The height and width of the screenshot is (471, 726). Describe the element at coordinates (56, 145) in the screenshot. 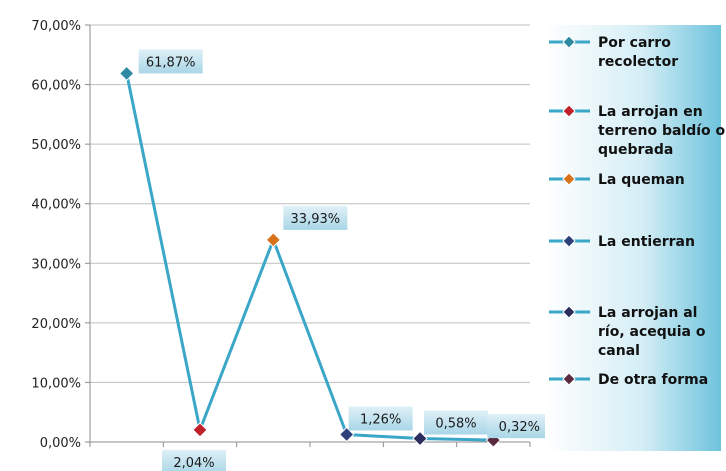

I see `y-tick-label: 50,00%` at that location.